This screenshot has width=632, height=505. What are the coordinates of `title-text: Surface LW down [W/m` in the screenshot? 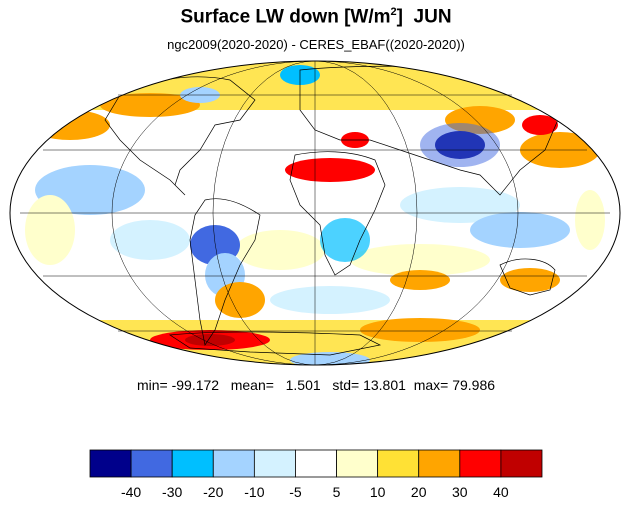 It's located at (285, 17).